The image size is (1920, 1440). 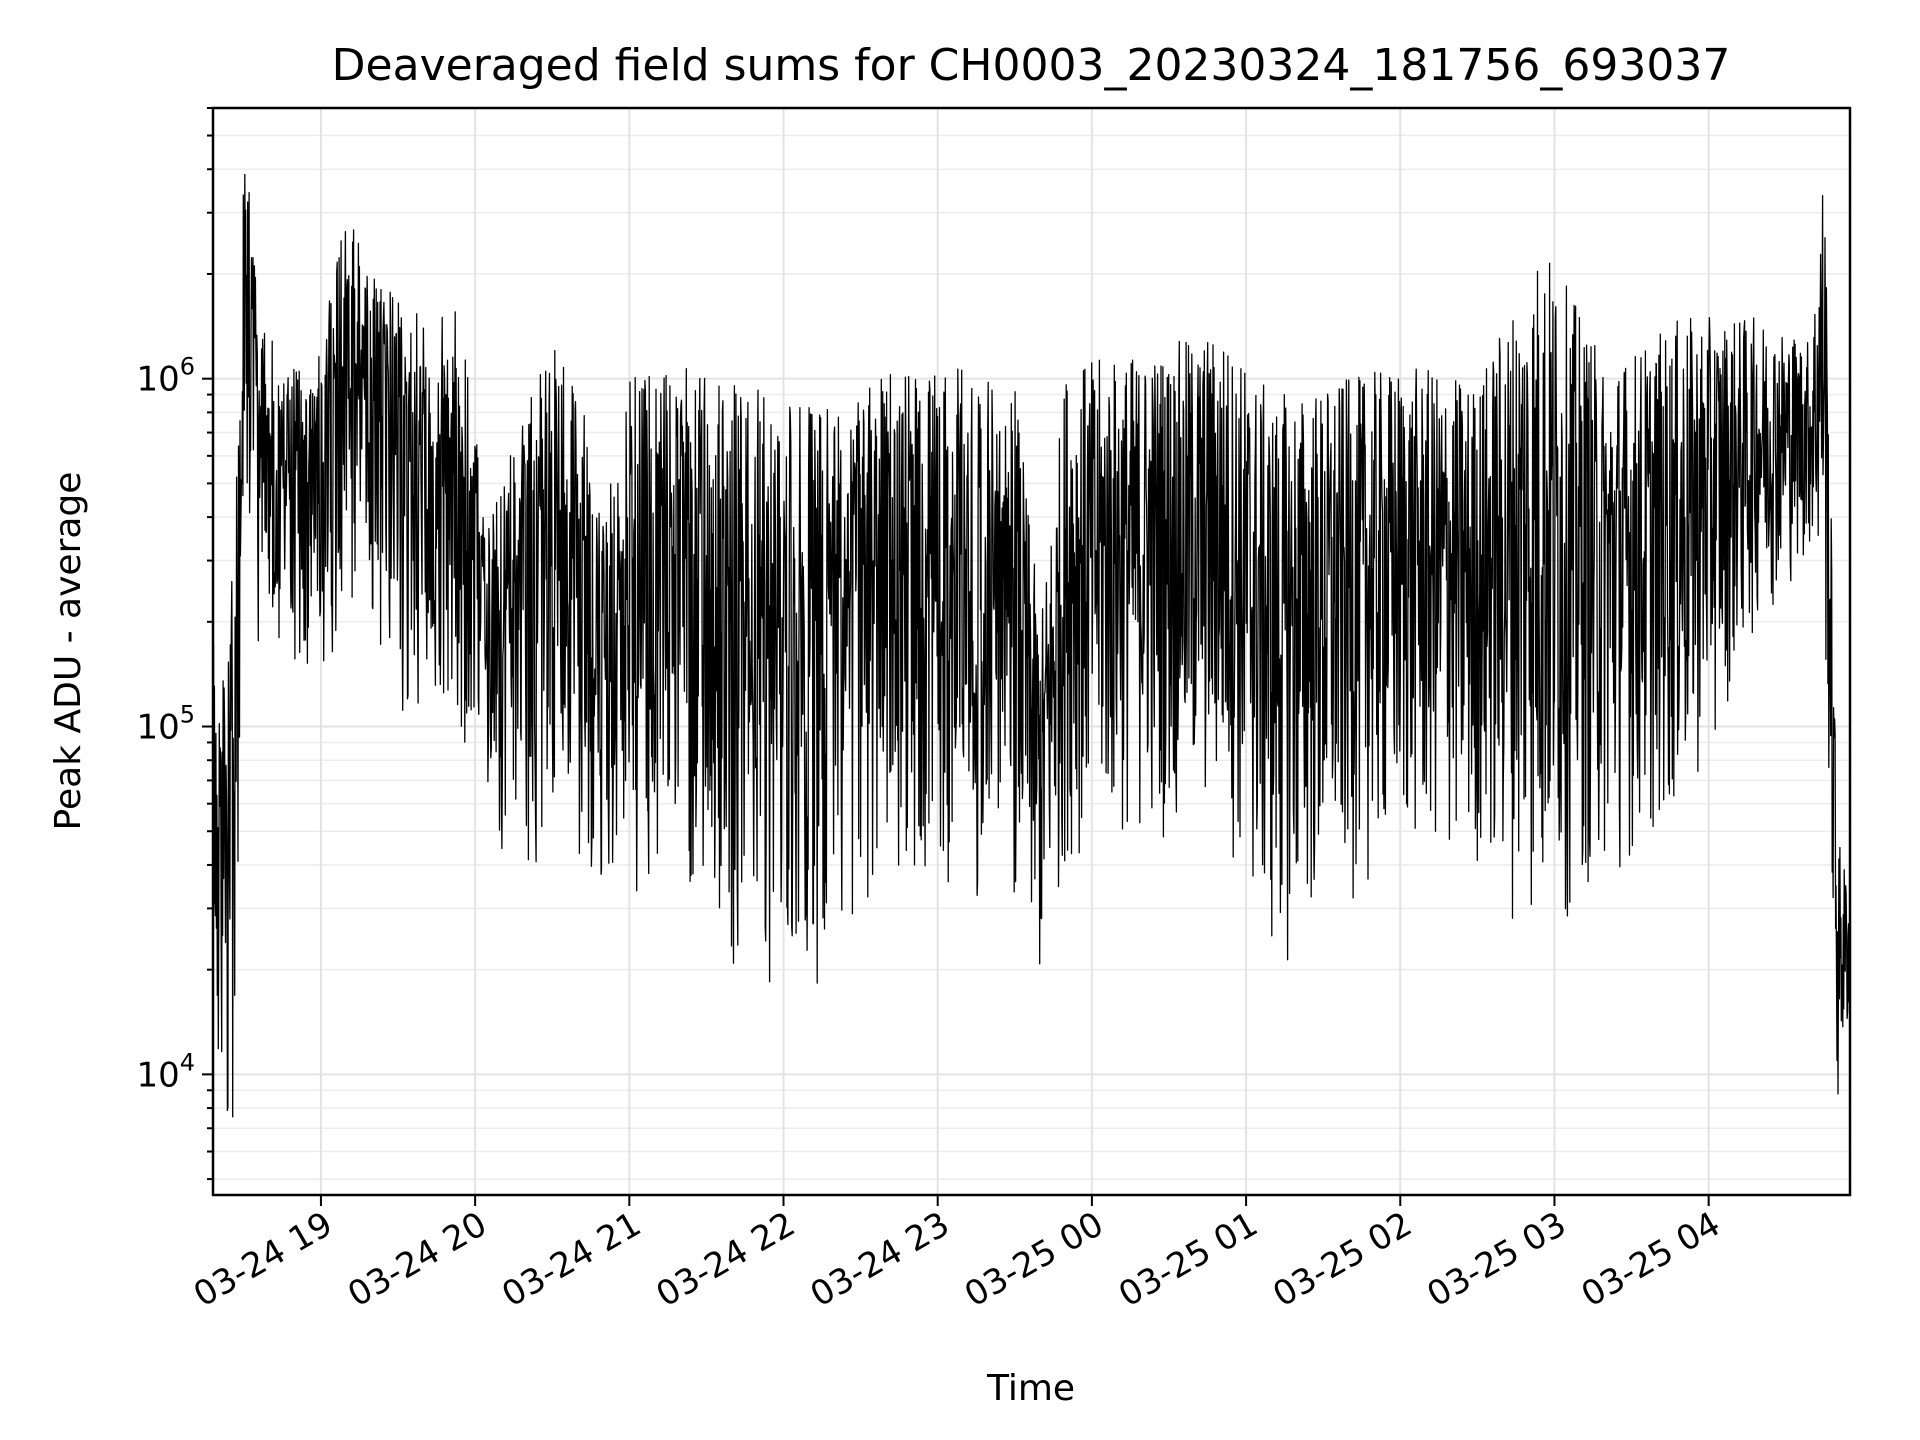 I want to click on y-axis-label: Peak ADU - average, so click(x=68, y=651).